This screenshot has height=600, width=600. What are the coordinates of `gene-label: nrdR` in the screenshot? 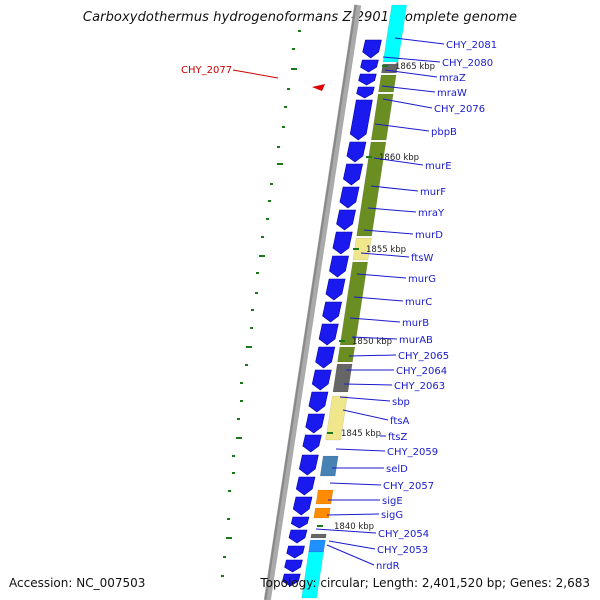 It's located at (388, 566).